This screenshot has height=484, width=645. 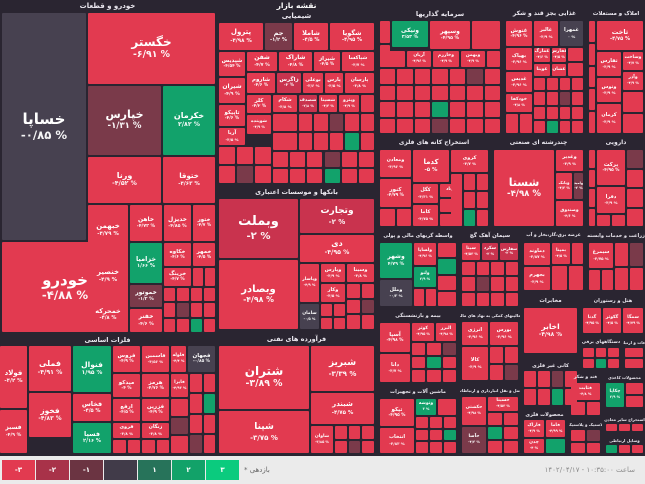 What do you see at coordinates (534, 428) in the screenshot?
I see `stock-tile: فاراک -۴/۹ %` at bounding box center [534, 428].